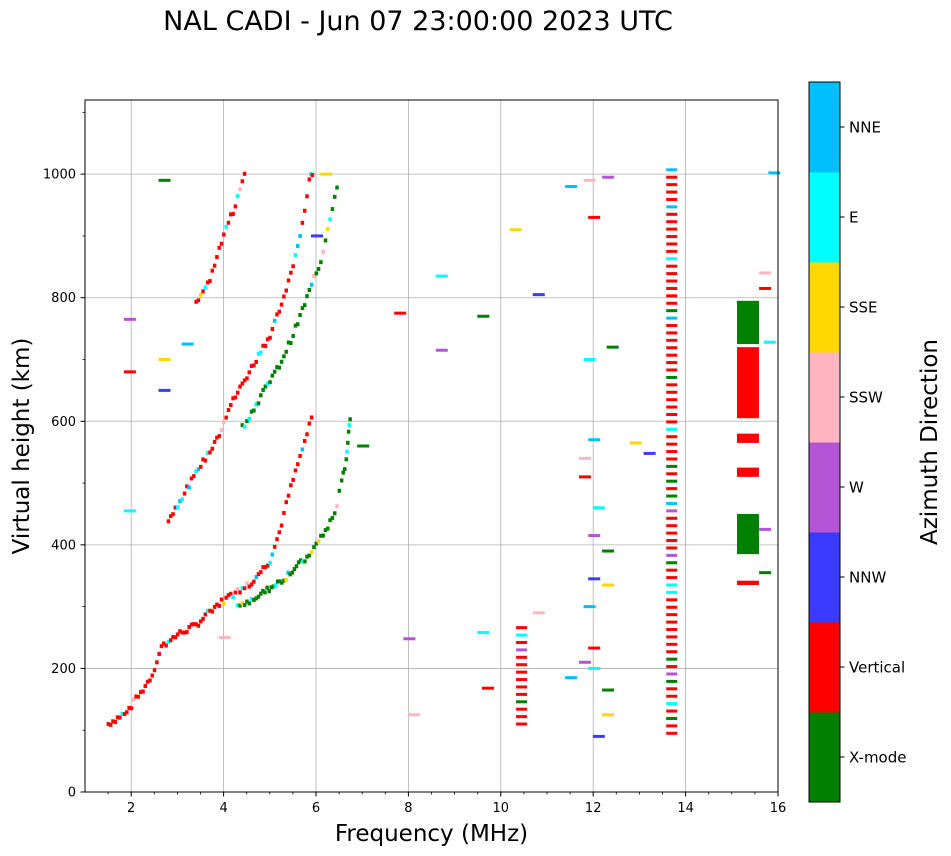 The width and height of the screenshot is (951, 856). What do you see at coordinates (63, 545) in the screenshot?
I see `y-tick-label: 400` at bounding box center [63, 545].